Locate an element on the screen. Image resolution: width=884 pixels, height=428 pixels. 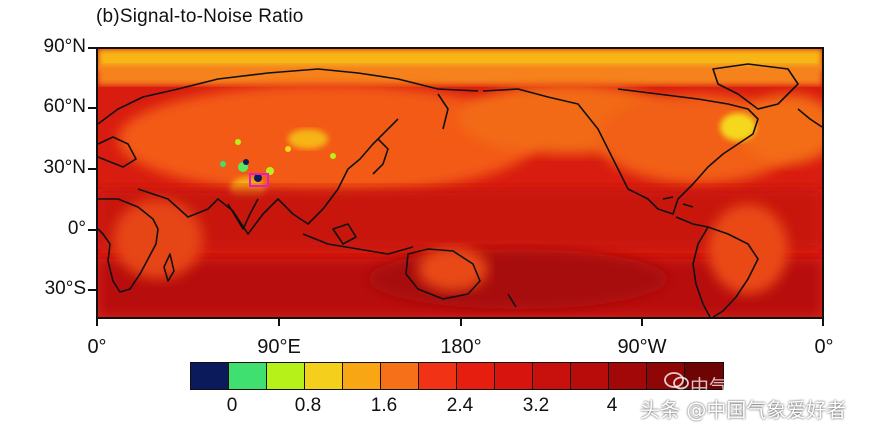
lon-label-180: 180° is located at coordinates (461, 347).